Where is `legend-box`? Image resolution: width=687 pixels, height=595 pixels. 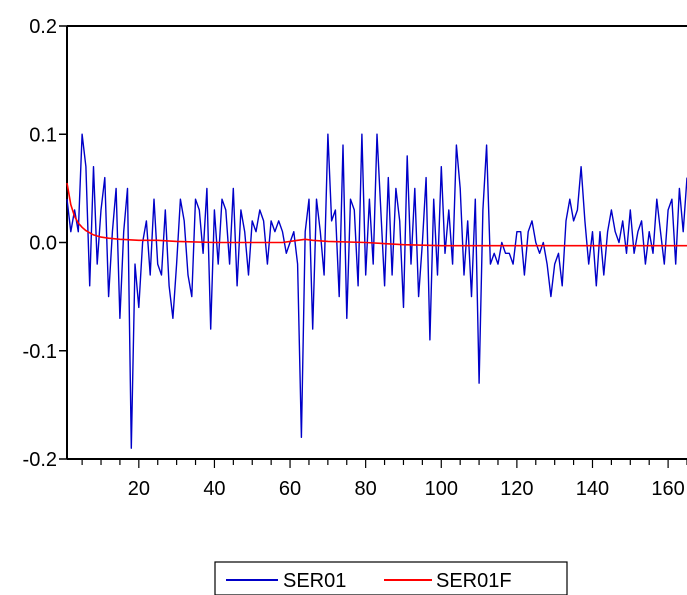
legend-box is located at coordinates (391, 578).